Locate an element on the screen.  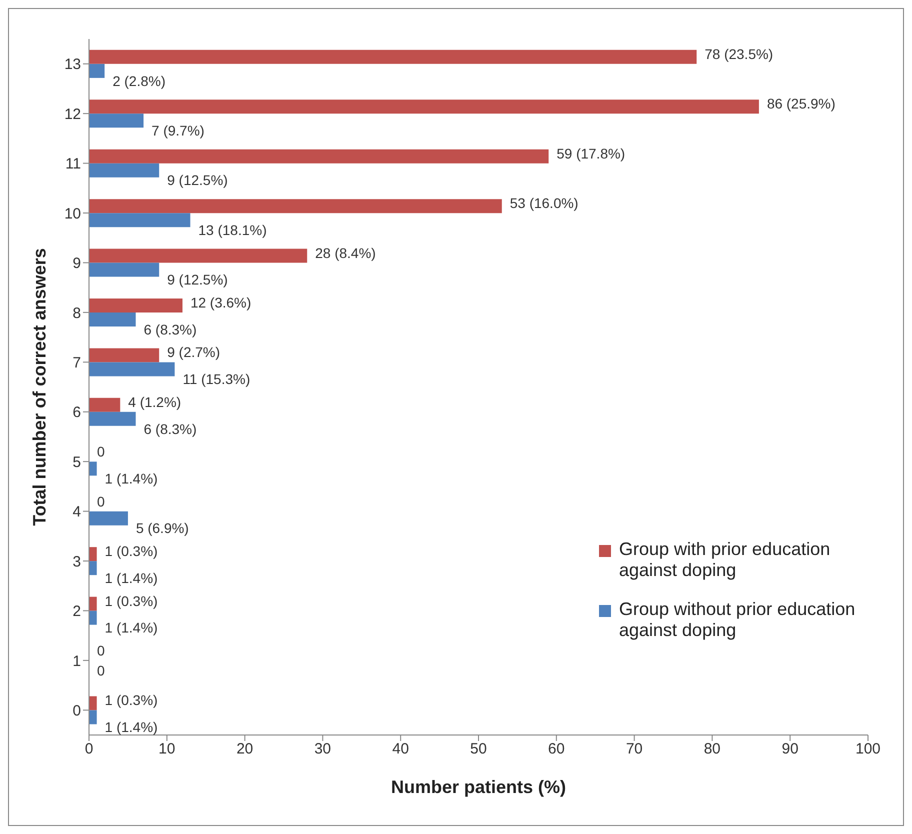
y-axis-title: Total number of correct answers is located at coordinates (39, 387).